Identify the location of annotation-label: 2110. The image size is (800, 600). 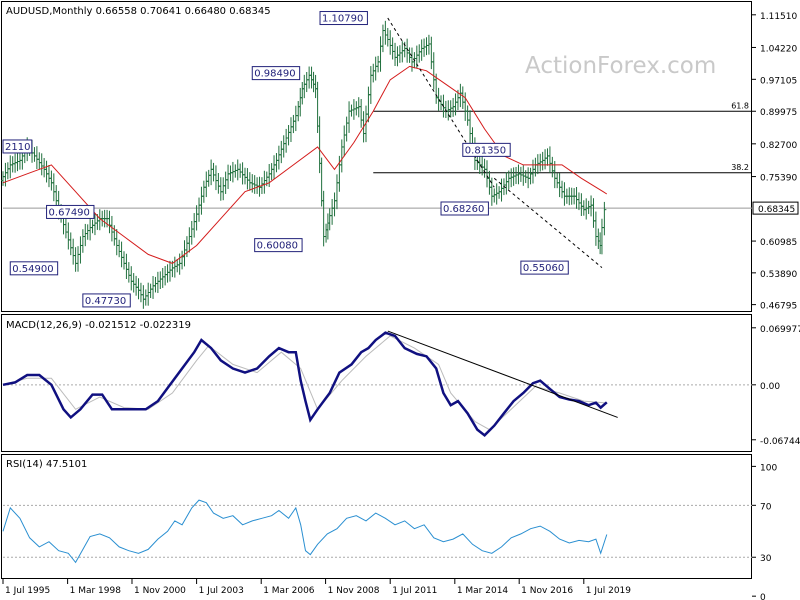
(17, 147).